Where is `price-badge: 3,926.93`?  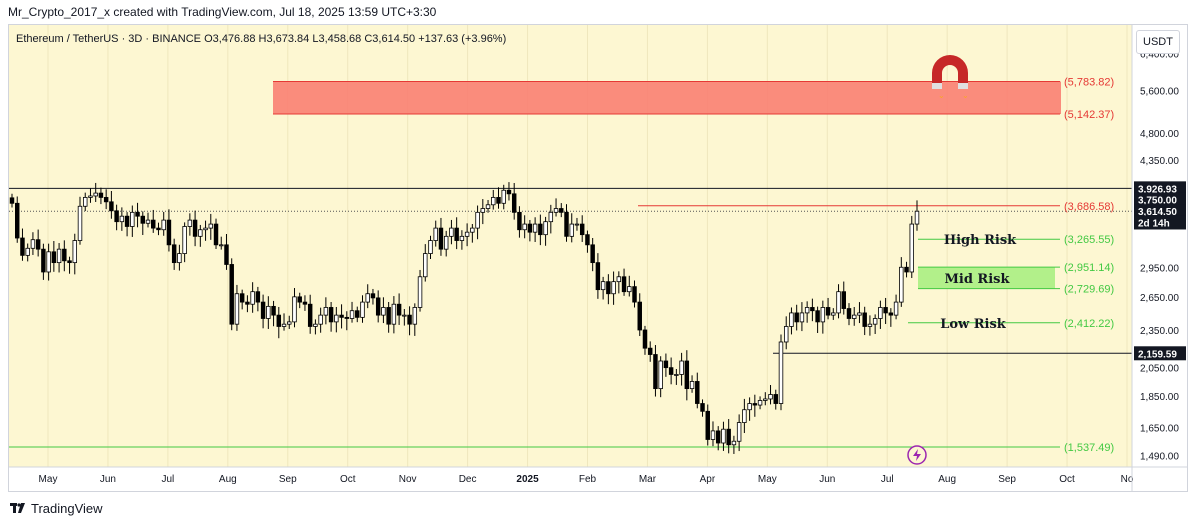 price-badge: 3,926.93 is located at coordinates (1160, 188).